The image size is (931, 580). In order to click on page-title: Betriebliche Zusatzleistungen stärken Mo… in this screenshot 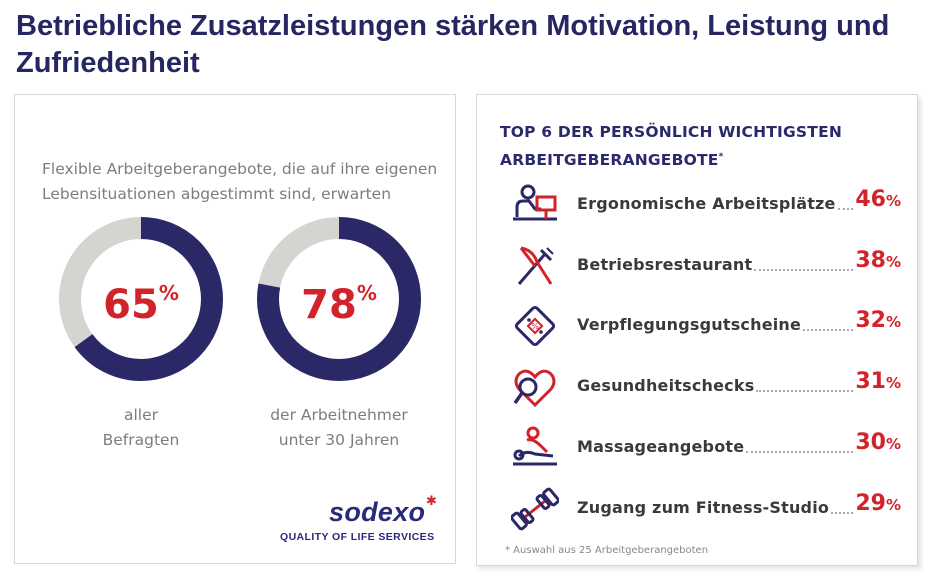, I will do `click(453, 44)`.